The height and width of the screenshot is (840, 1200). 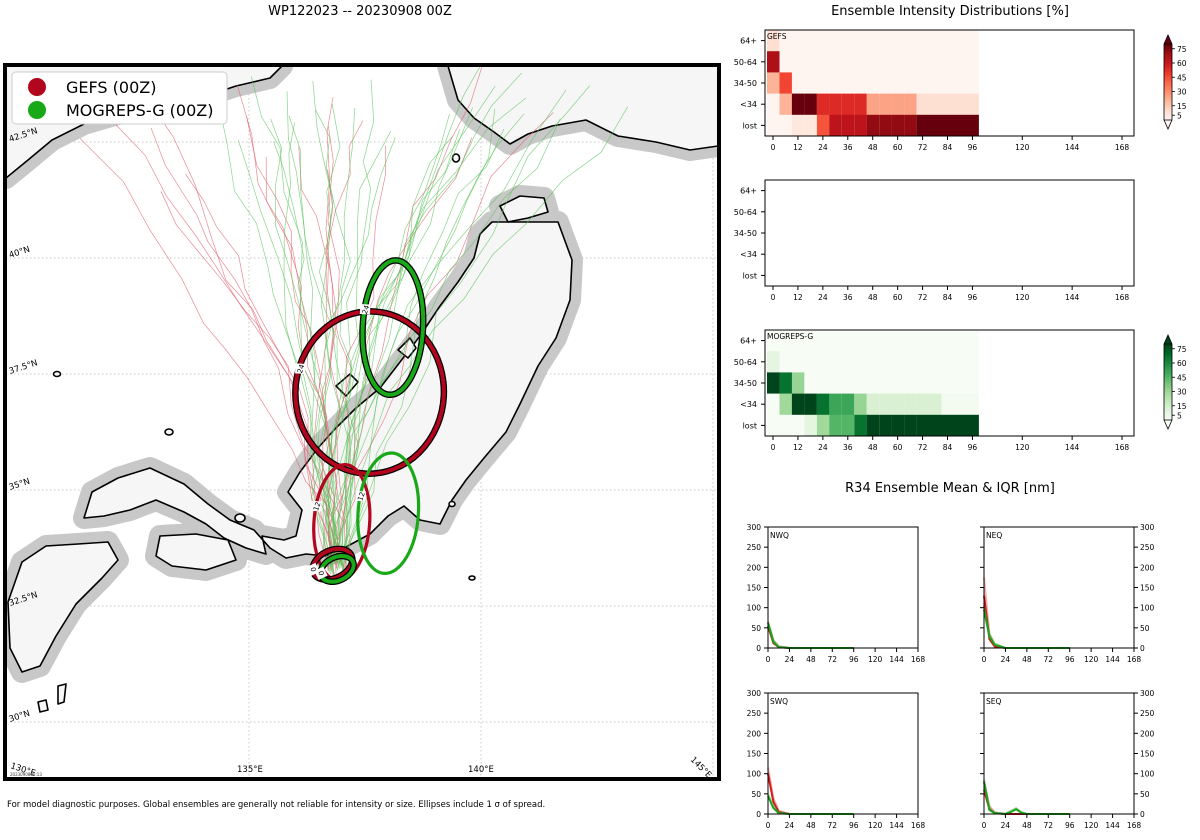 I want to click on ellipse-gefs-24h: 24, so click(x=370, y=392).